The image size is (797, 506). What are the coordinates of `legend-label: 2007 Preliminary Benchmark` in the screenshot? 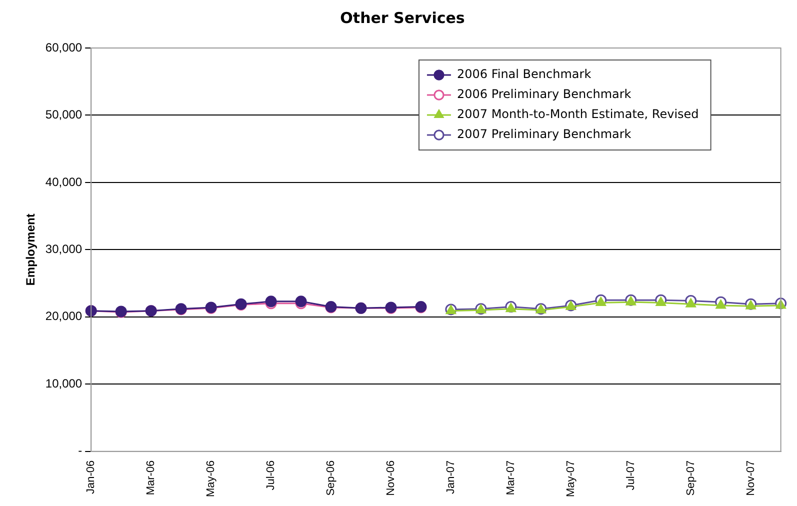 It's located at (544, 134).